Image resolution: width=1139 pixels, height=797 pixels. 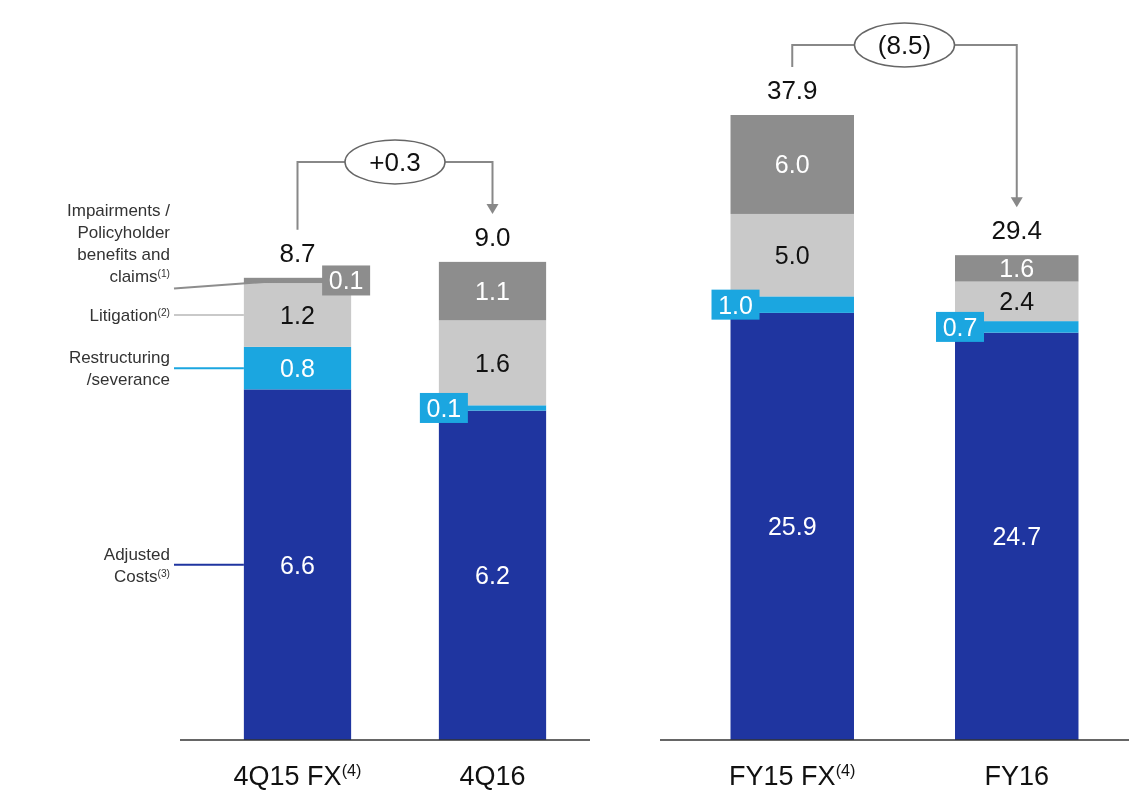 What do you see at coordinates (297, 564) in the screenshot?
I see `data-label: 6.6` at bounding box center [297, 564].